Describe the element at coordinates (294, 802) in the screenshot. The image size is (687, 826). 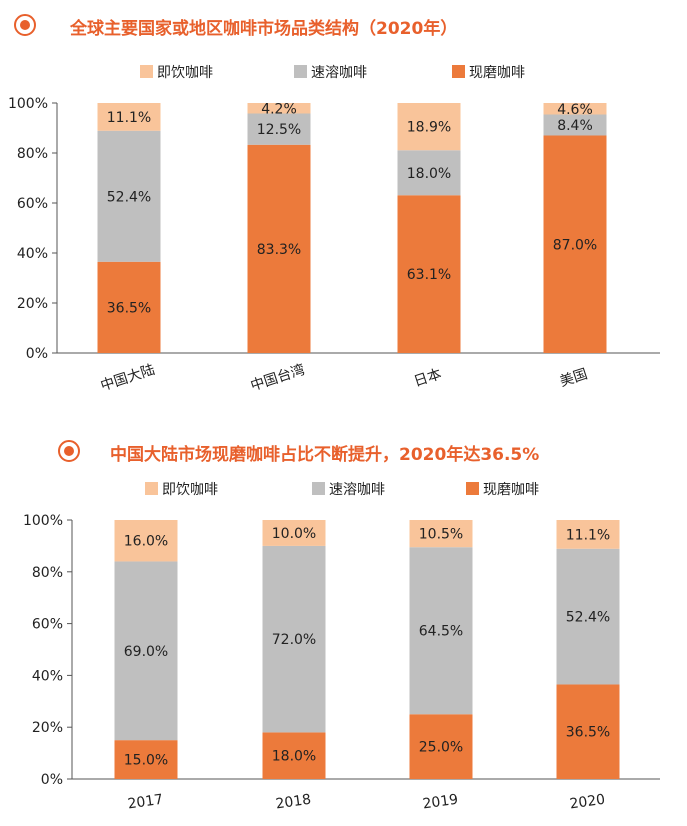
I see `x-tick-label: 2018` at that location.